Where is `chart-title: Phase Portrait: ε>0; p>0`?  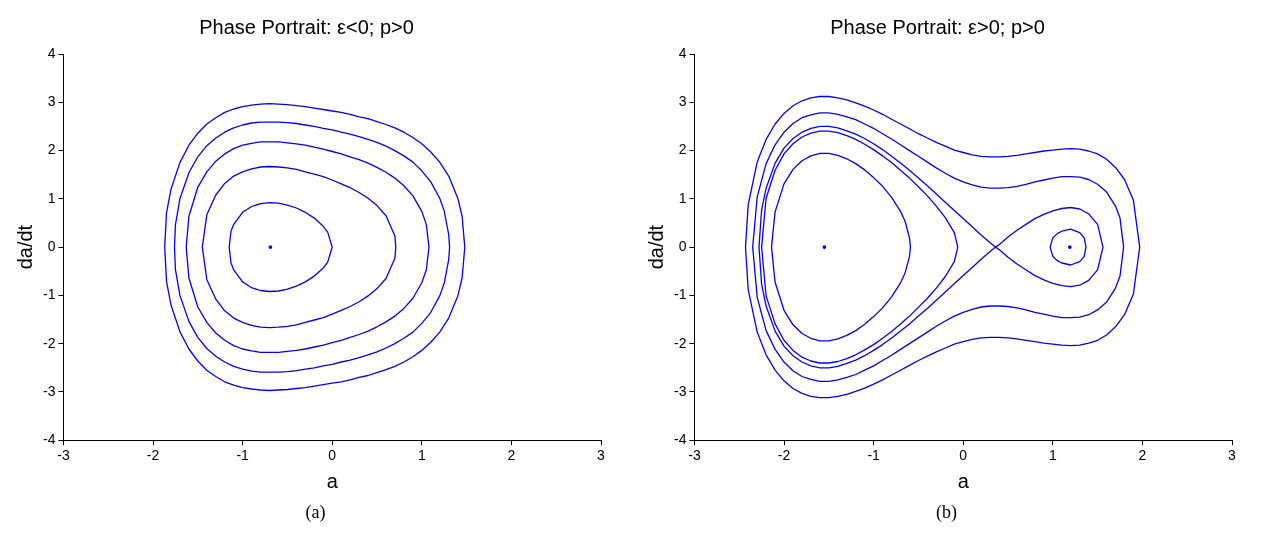 chart-title: Phase Portrait: ε>0; p>0 is located at coordinates (937, 26).